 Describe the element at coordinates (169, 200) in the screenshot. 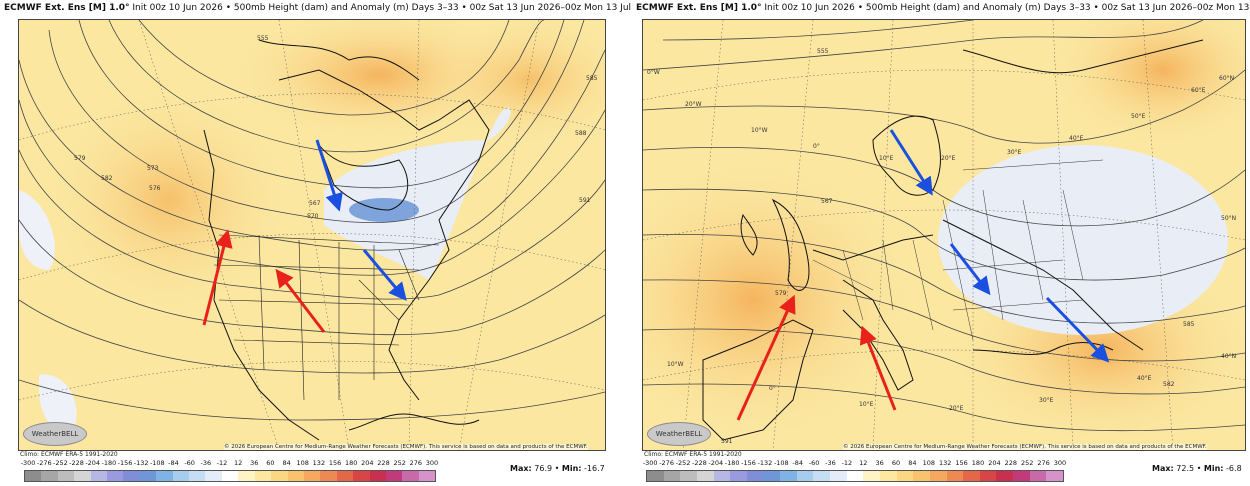

I see `west-positive-anomaly` at that location.